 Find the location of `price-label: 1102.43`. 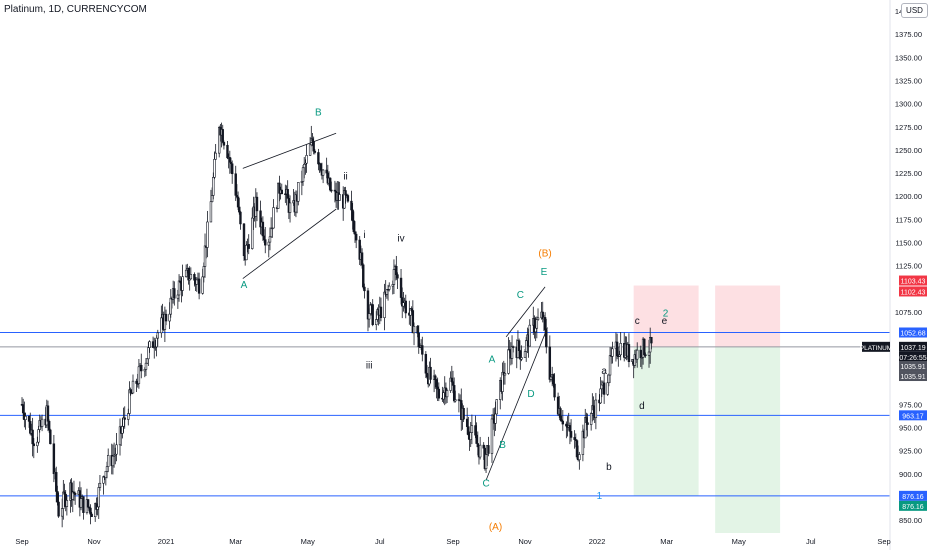

price-label: 1102.43 is located at coordinates (913, 292).